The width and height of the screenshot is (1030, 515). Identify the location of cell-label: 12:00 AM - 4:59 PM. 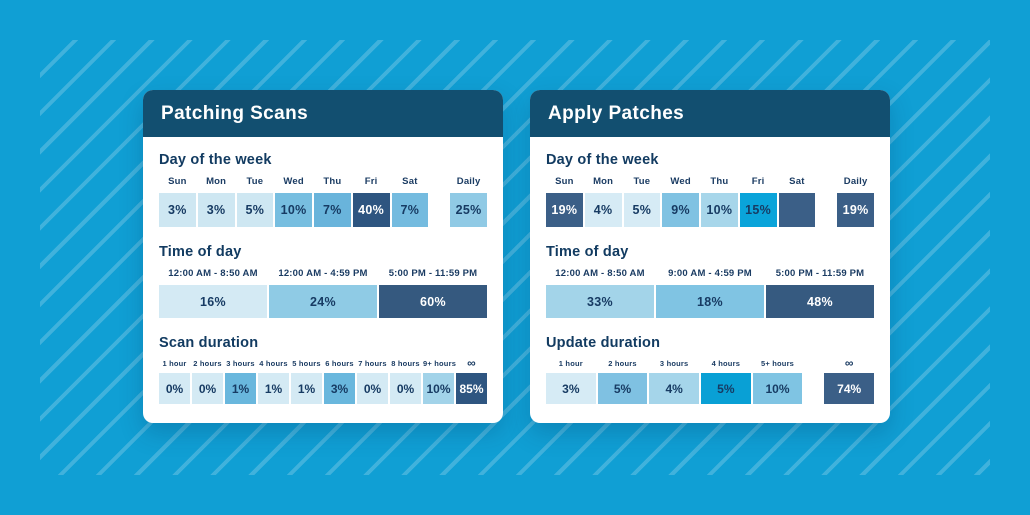
(323, 273).